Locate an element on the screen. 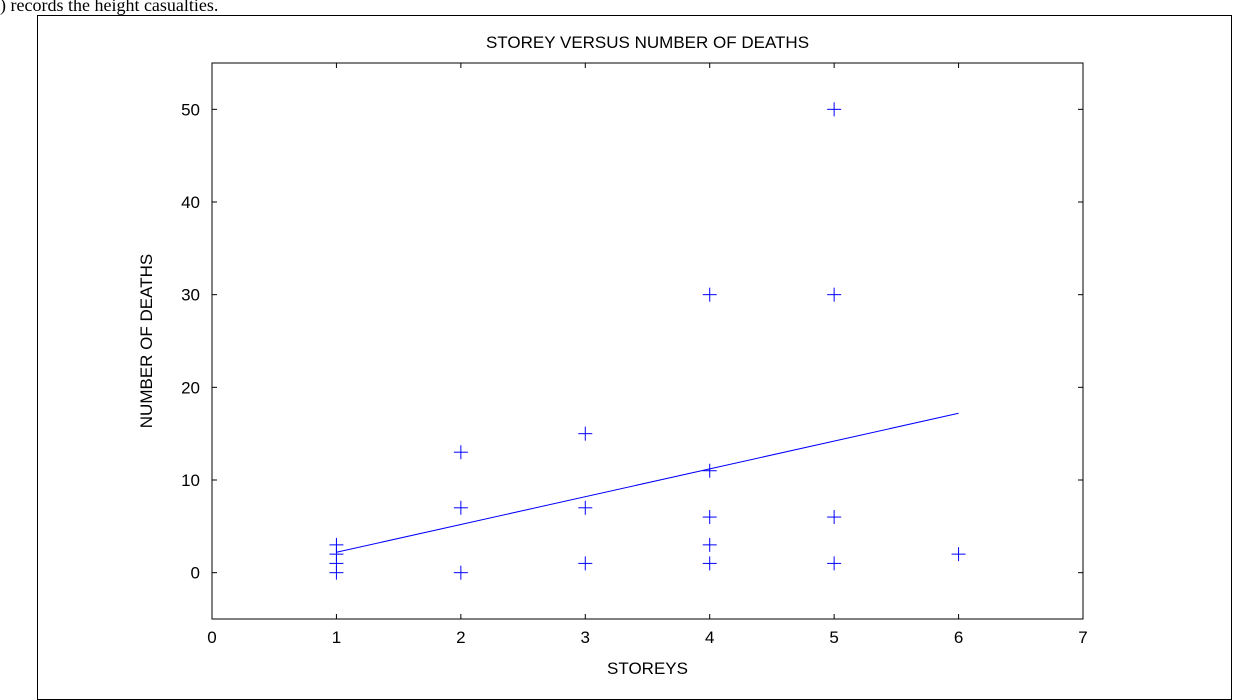 The image size is (1241, 700). caption-text: ) records the height casualties. is located at coordinates (109, 7).